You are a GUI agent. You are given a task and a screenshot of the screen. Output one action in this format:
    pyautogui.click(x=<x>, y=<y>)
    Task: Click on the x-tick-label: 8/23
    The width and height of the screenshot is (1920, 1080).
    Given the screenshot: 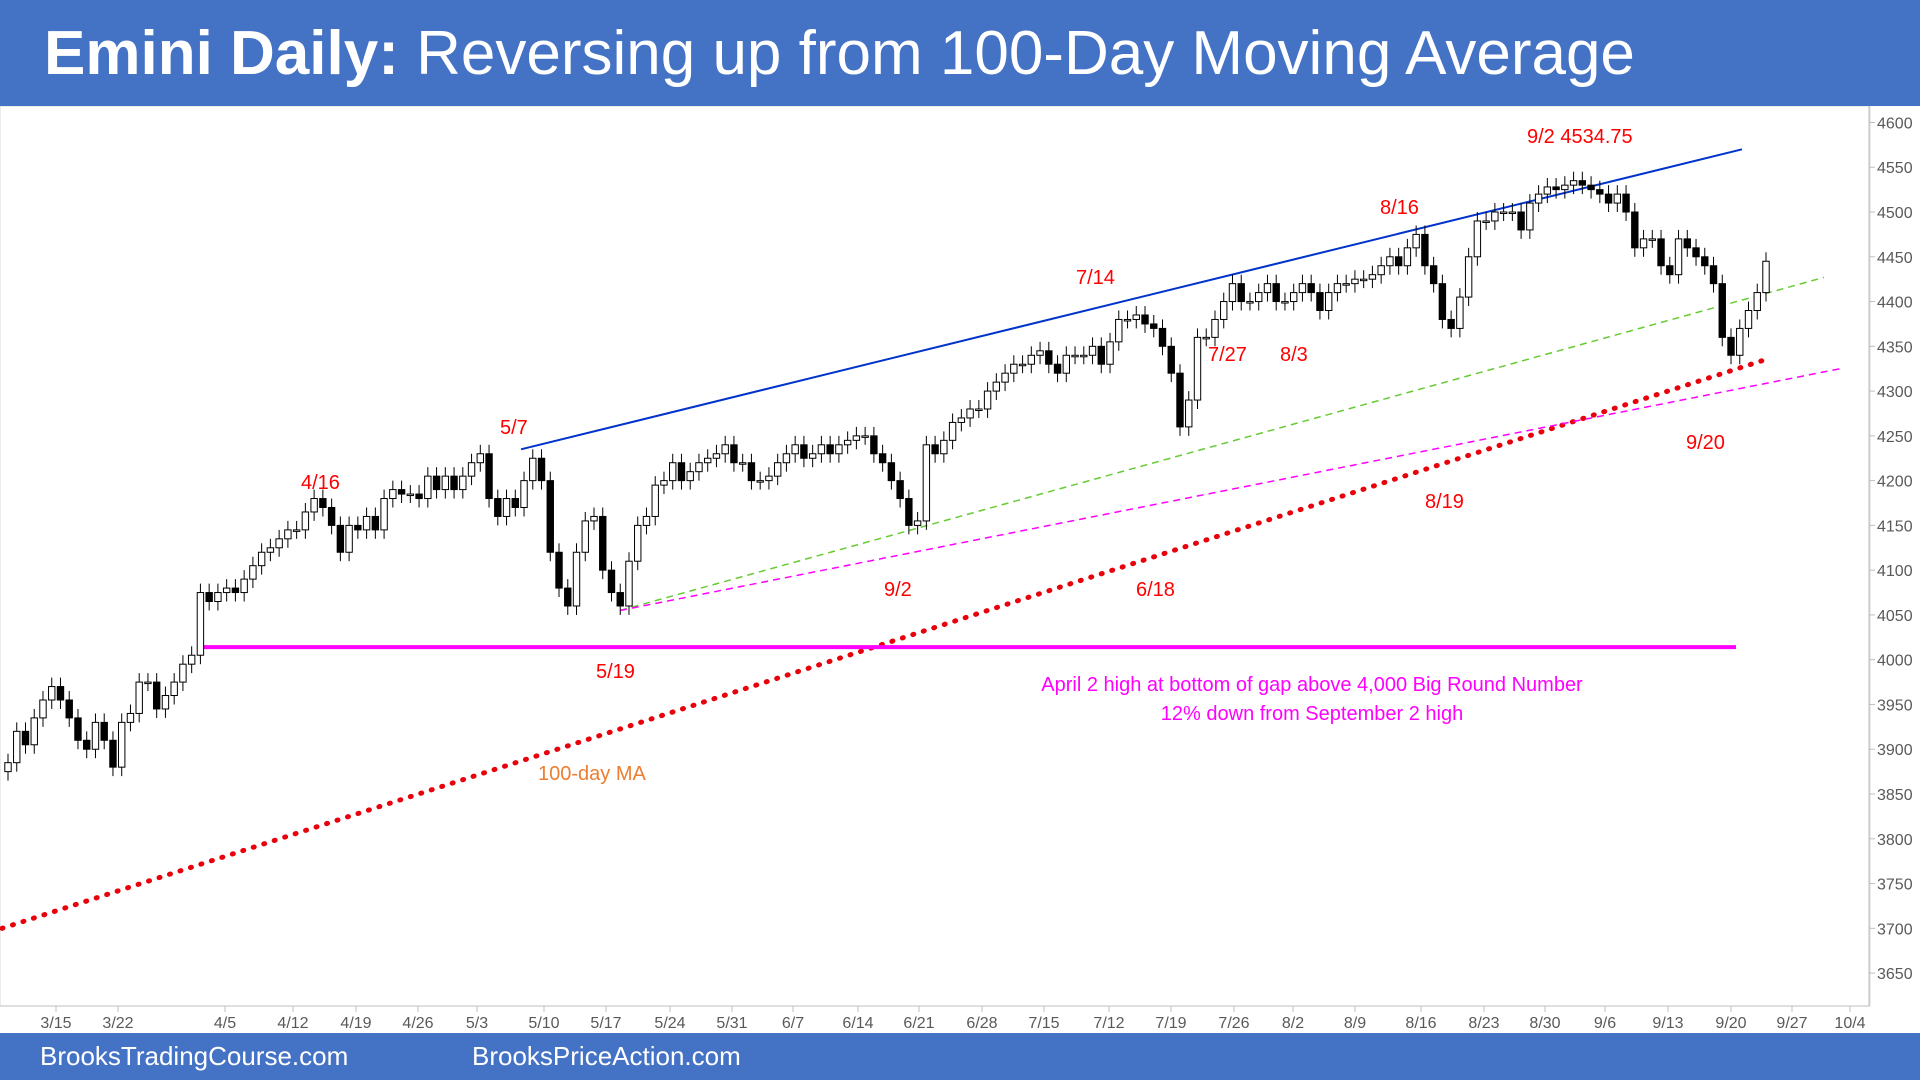 What is the action you would take?
    pyautogui.click(x=1483, y=1023)
    